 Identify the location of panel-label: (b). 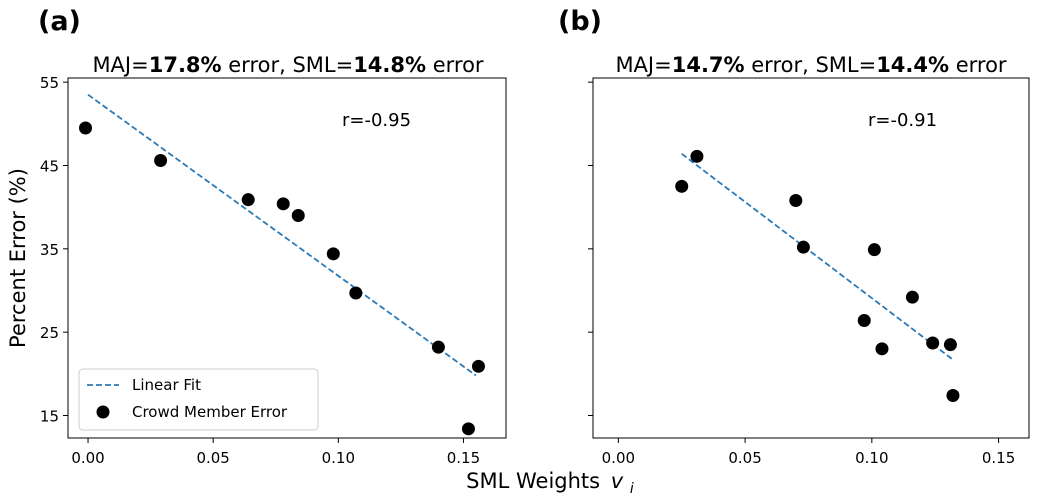
(580, 21).